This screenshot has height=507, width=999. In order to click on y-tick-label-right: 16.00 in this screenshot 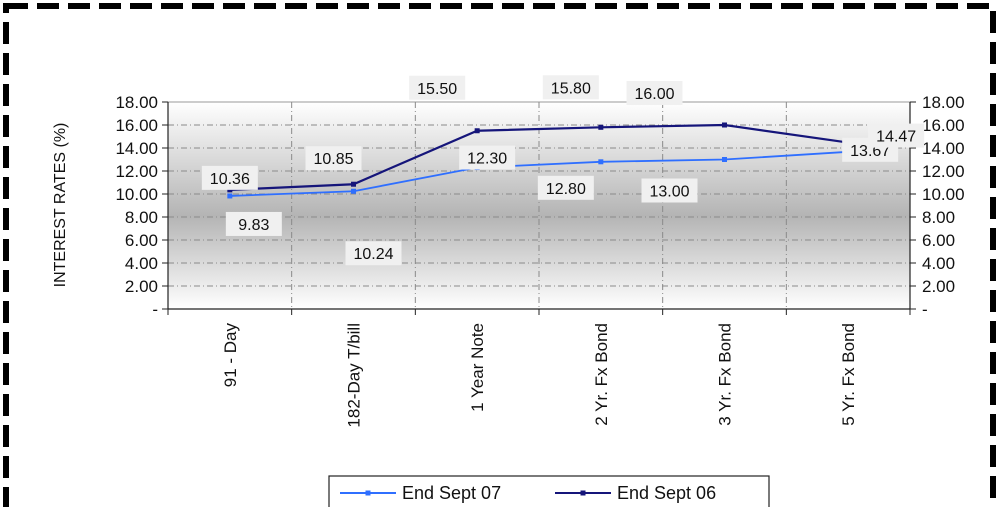, I will do `click(943, 125)`.